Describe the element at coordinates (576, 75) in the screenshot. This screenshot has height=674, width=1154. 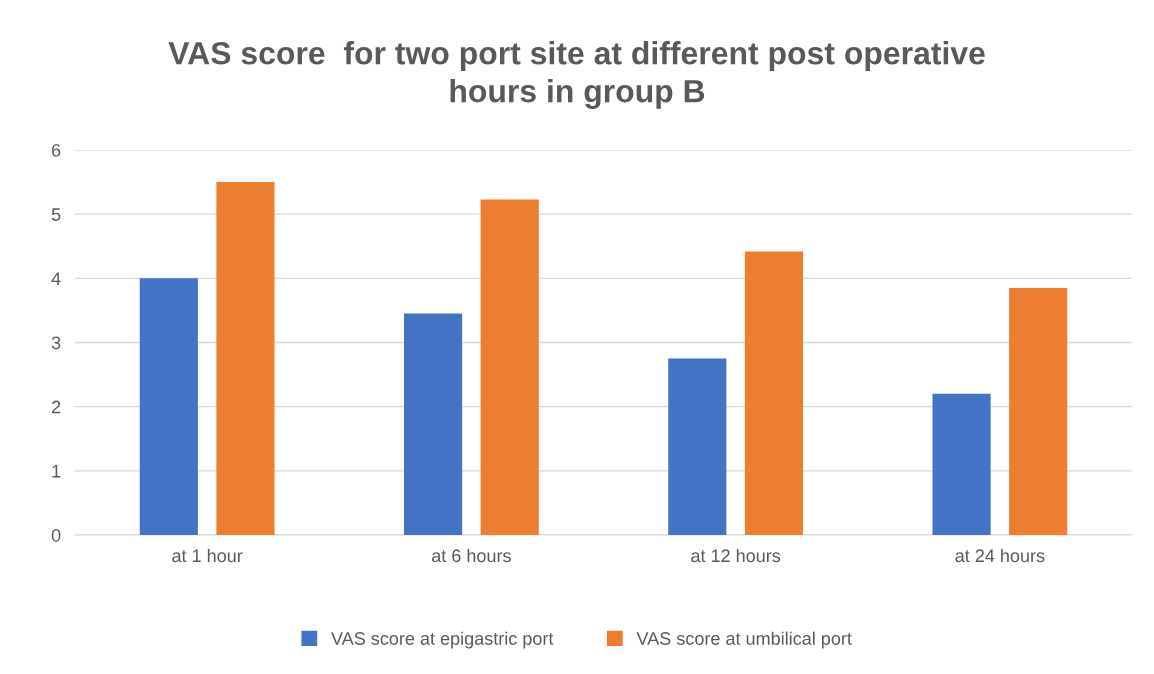
I see `chart-title: VAS score for two port site at different post operative hours in group B` at that location.